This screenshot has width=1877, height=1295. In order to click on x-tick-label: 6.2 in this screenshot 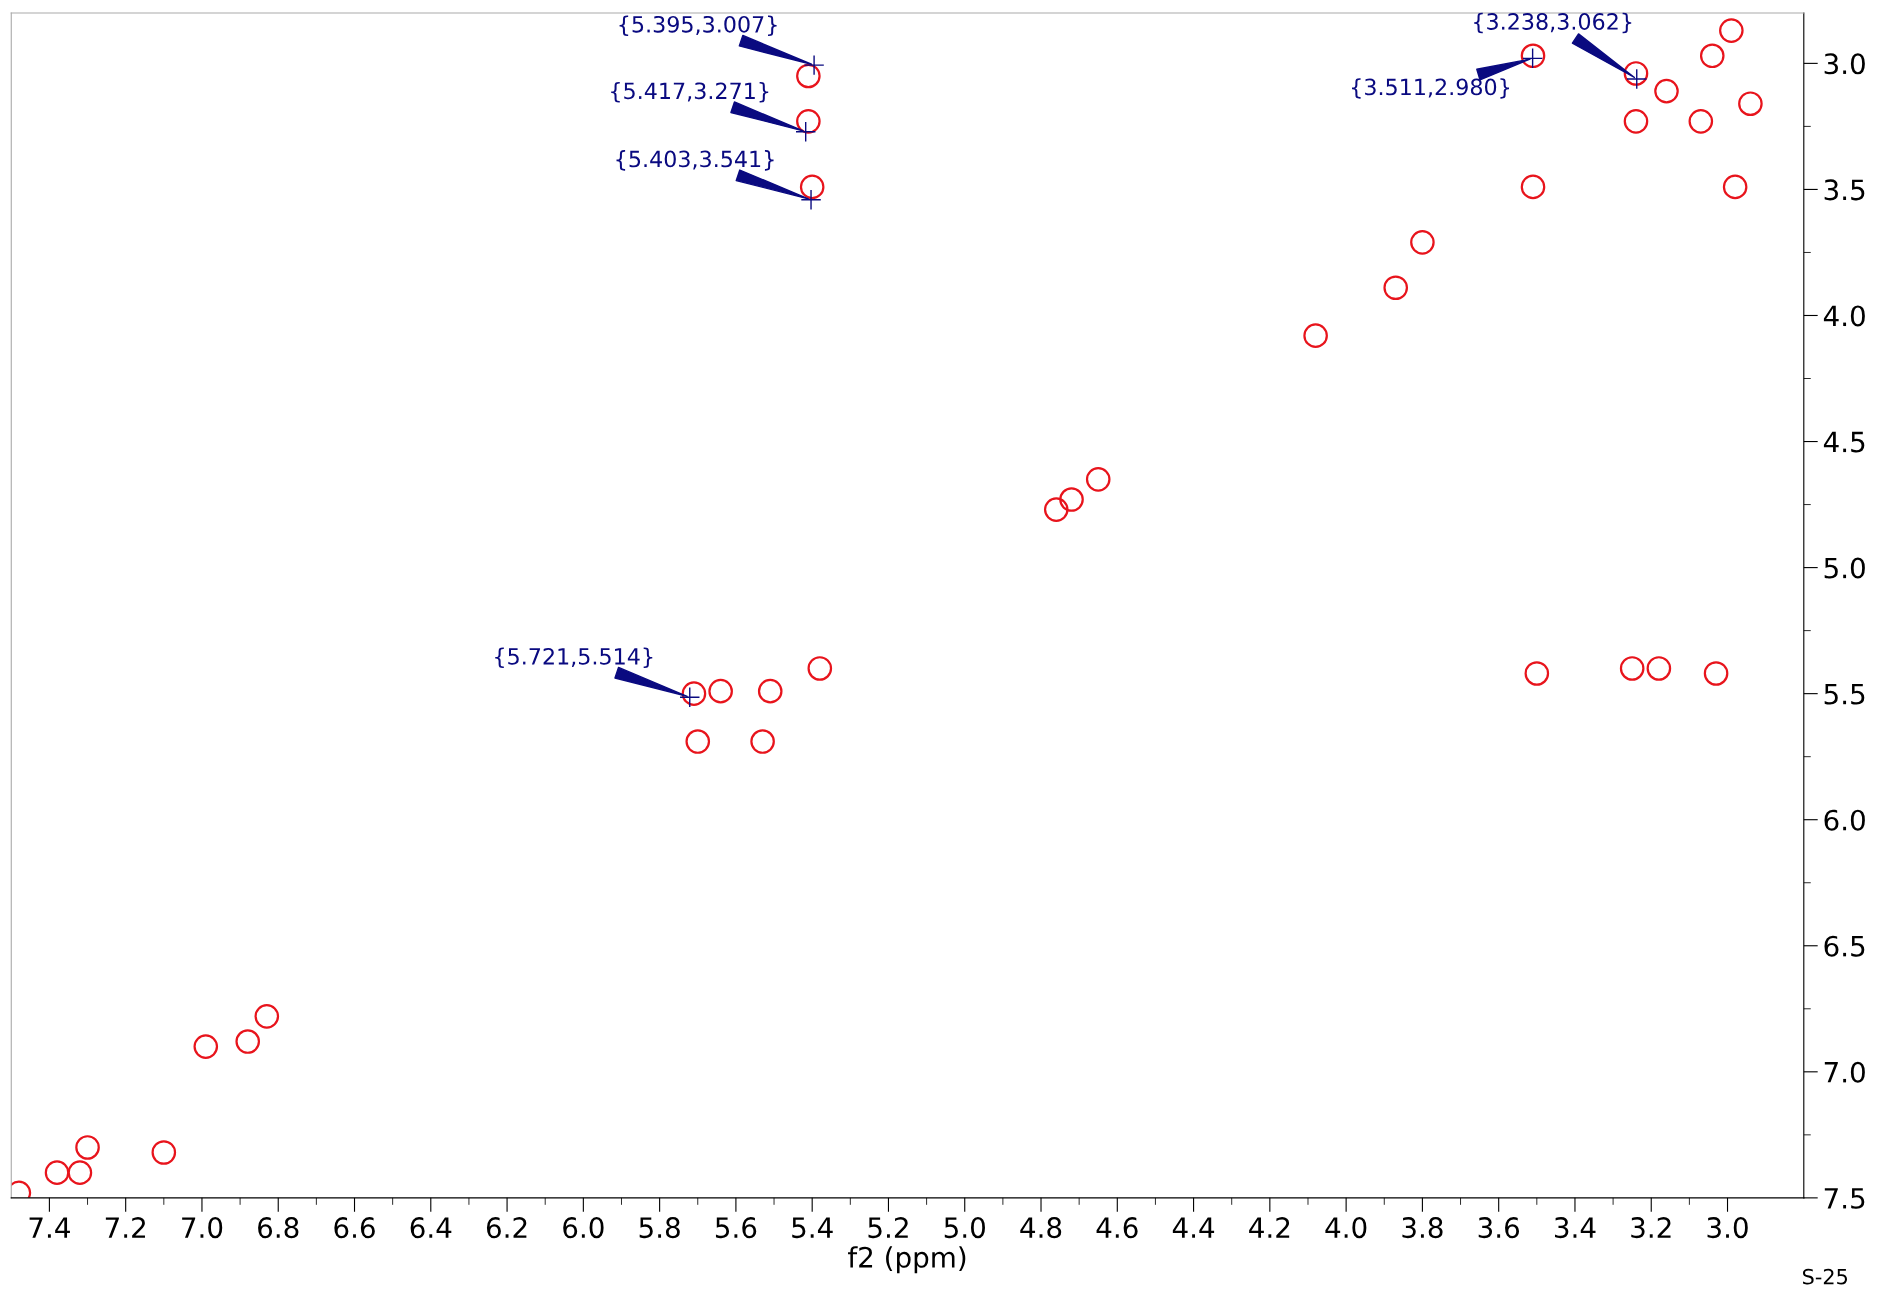, I will do `click(506, 1228)`.